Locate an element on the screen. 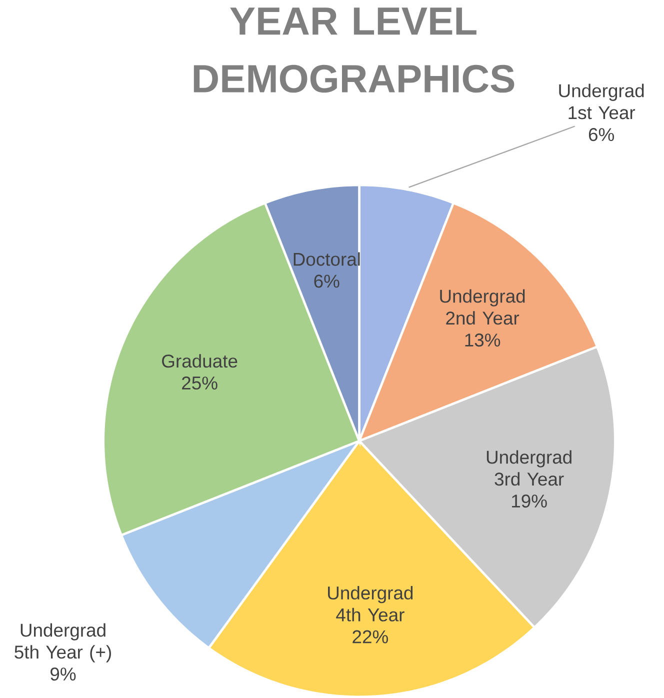 The width and height of the screenshot is (664, 698). slice-label: Undergrad 4th Year is located at coordinates (370, 604).